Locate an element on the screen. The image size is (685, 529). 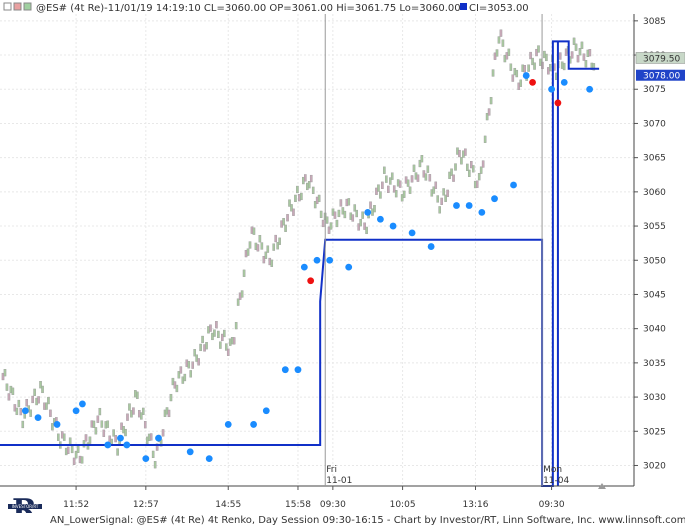
y-tick-label: 3040 is located at coordinates (654, 330).